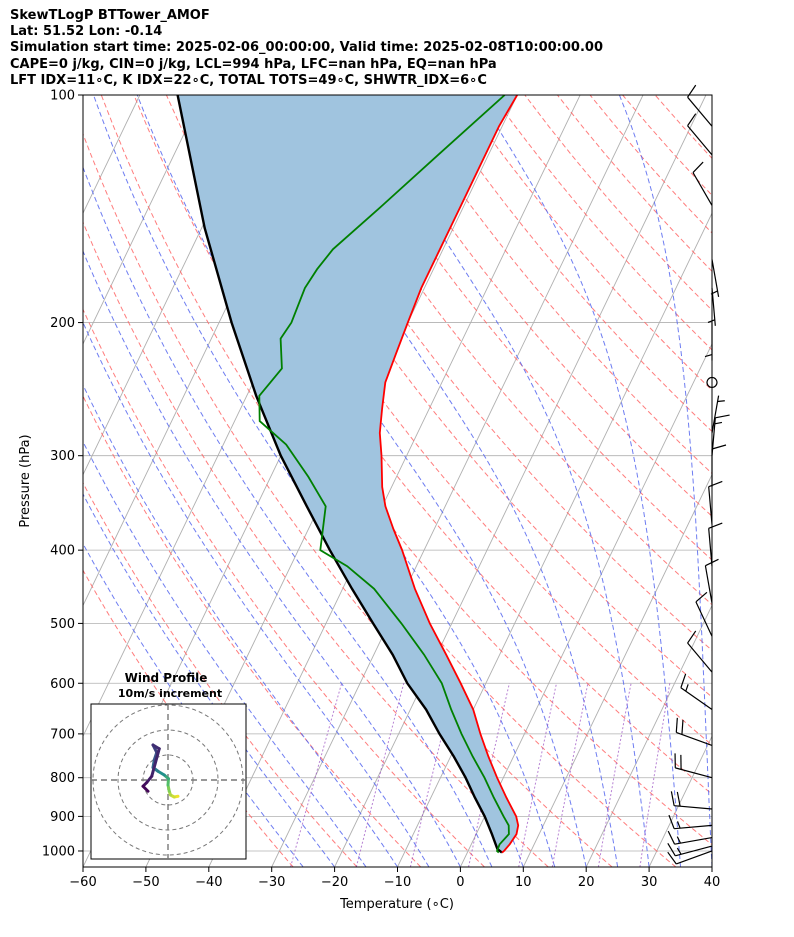 The width and height of the screenshot is (794, 937). What do you see at coordinates (166, 678) in the screenshot?
I see `hodograph-title: Wind Profile` at bounding box center [166, 678].